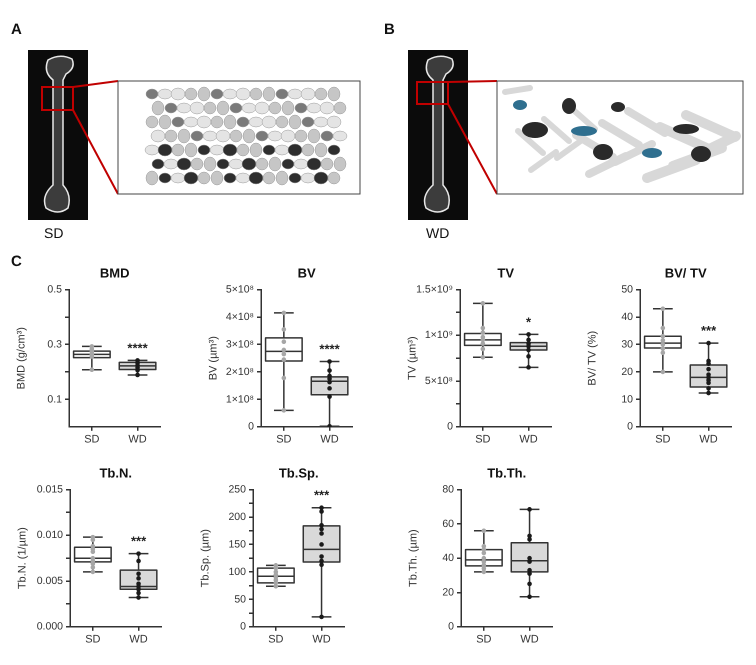 The width and height of the screenshot is (756, 665). What do you see at coordinates (438, 233) in the screenshot?
I see `text: WD` at bounding box center [438, 233].